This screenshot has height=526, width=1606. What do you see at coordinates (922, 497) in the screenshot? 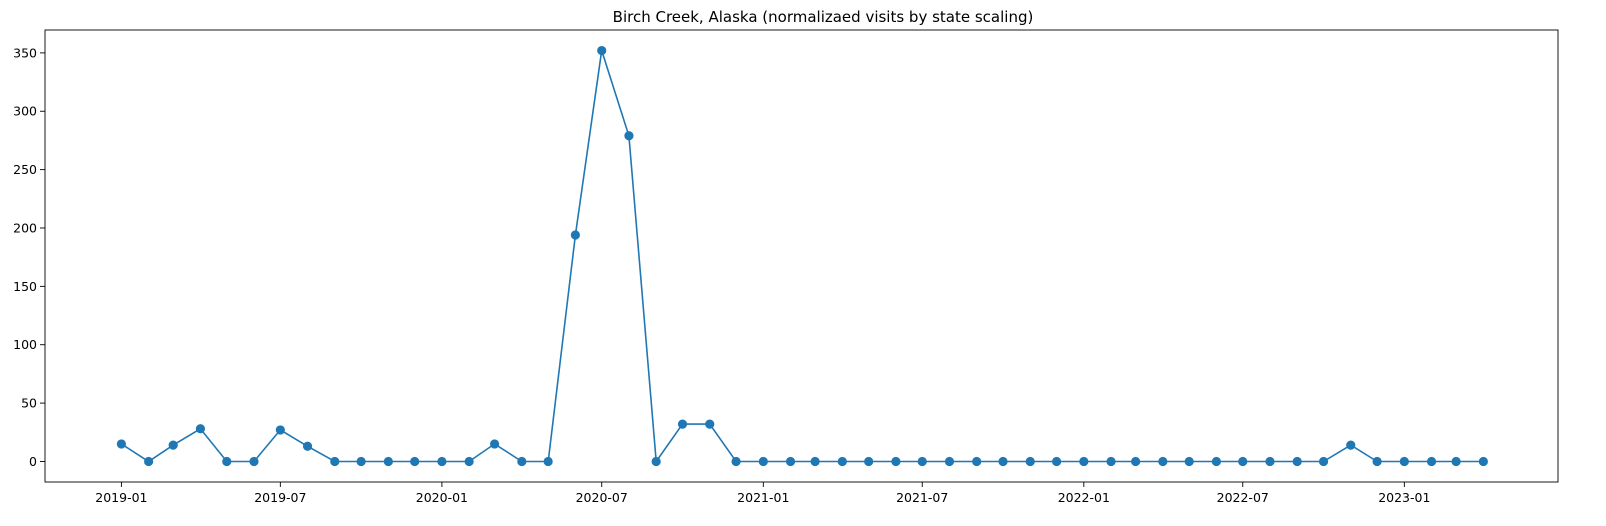
I see `x-tick-label: 2021-07` at bounding box center [922, 497].